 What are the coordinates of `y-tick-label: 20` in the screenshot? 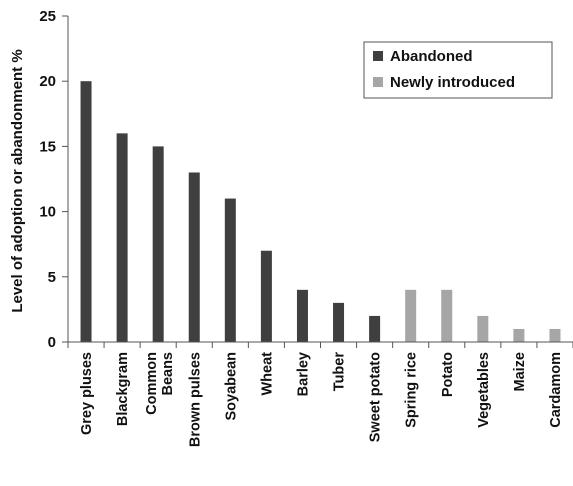 It's located at (47, 81).